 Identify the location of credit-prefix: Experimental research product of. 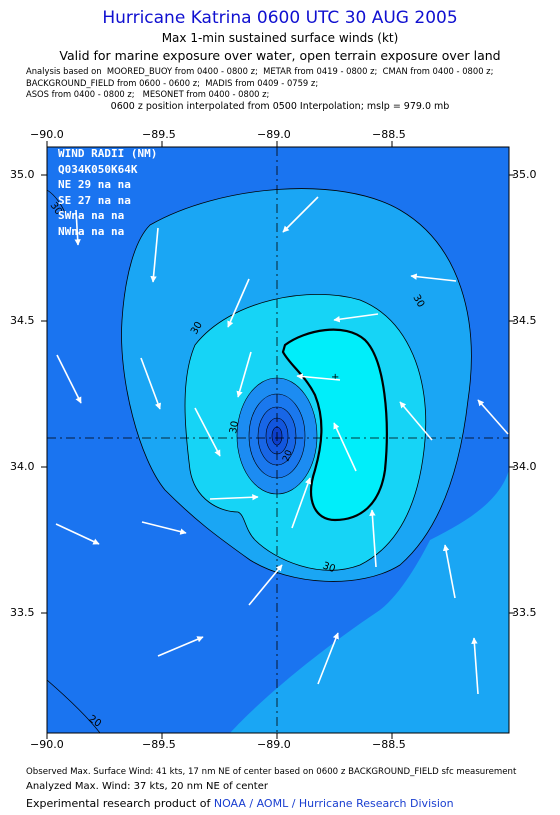
(120, 803).